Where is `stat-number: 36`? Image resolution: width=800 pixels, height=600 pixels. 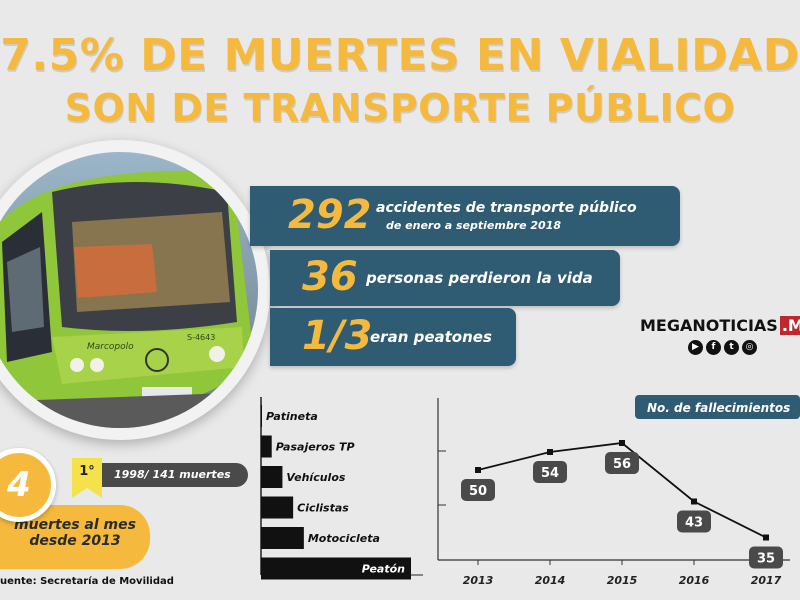 stat-number: 36 is located at coordinates (330, 277).